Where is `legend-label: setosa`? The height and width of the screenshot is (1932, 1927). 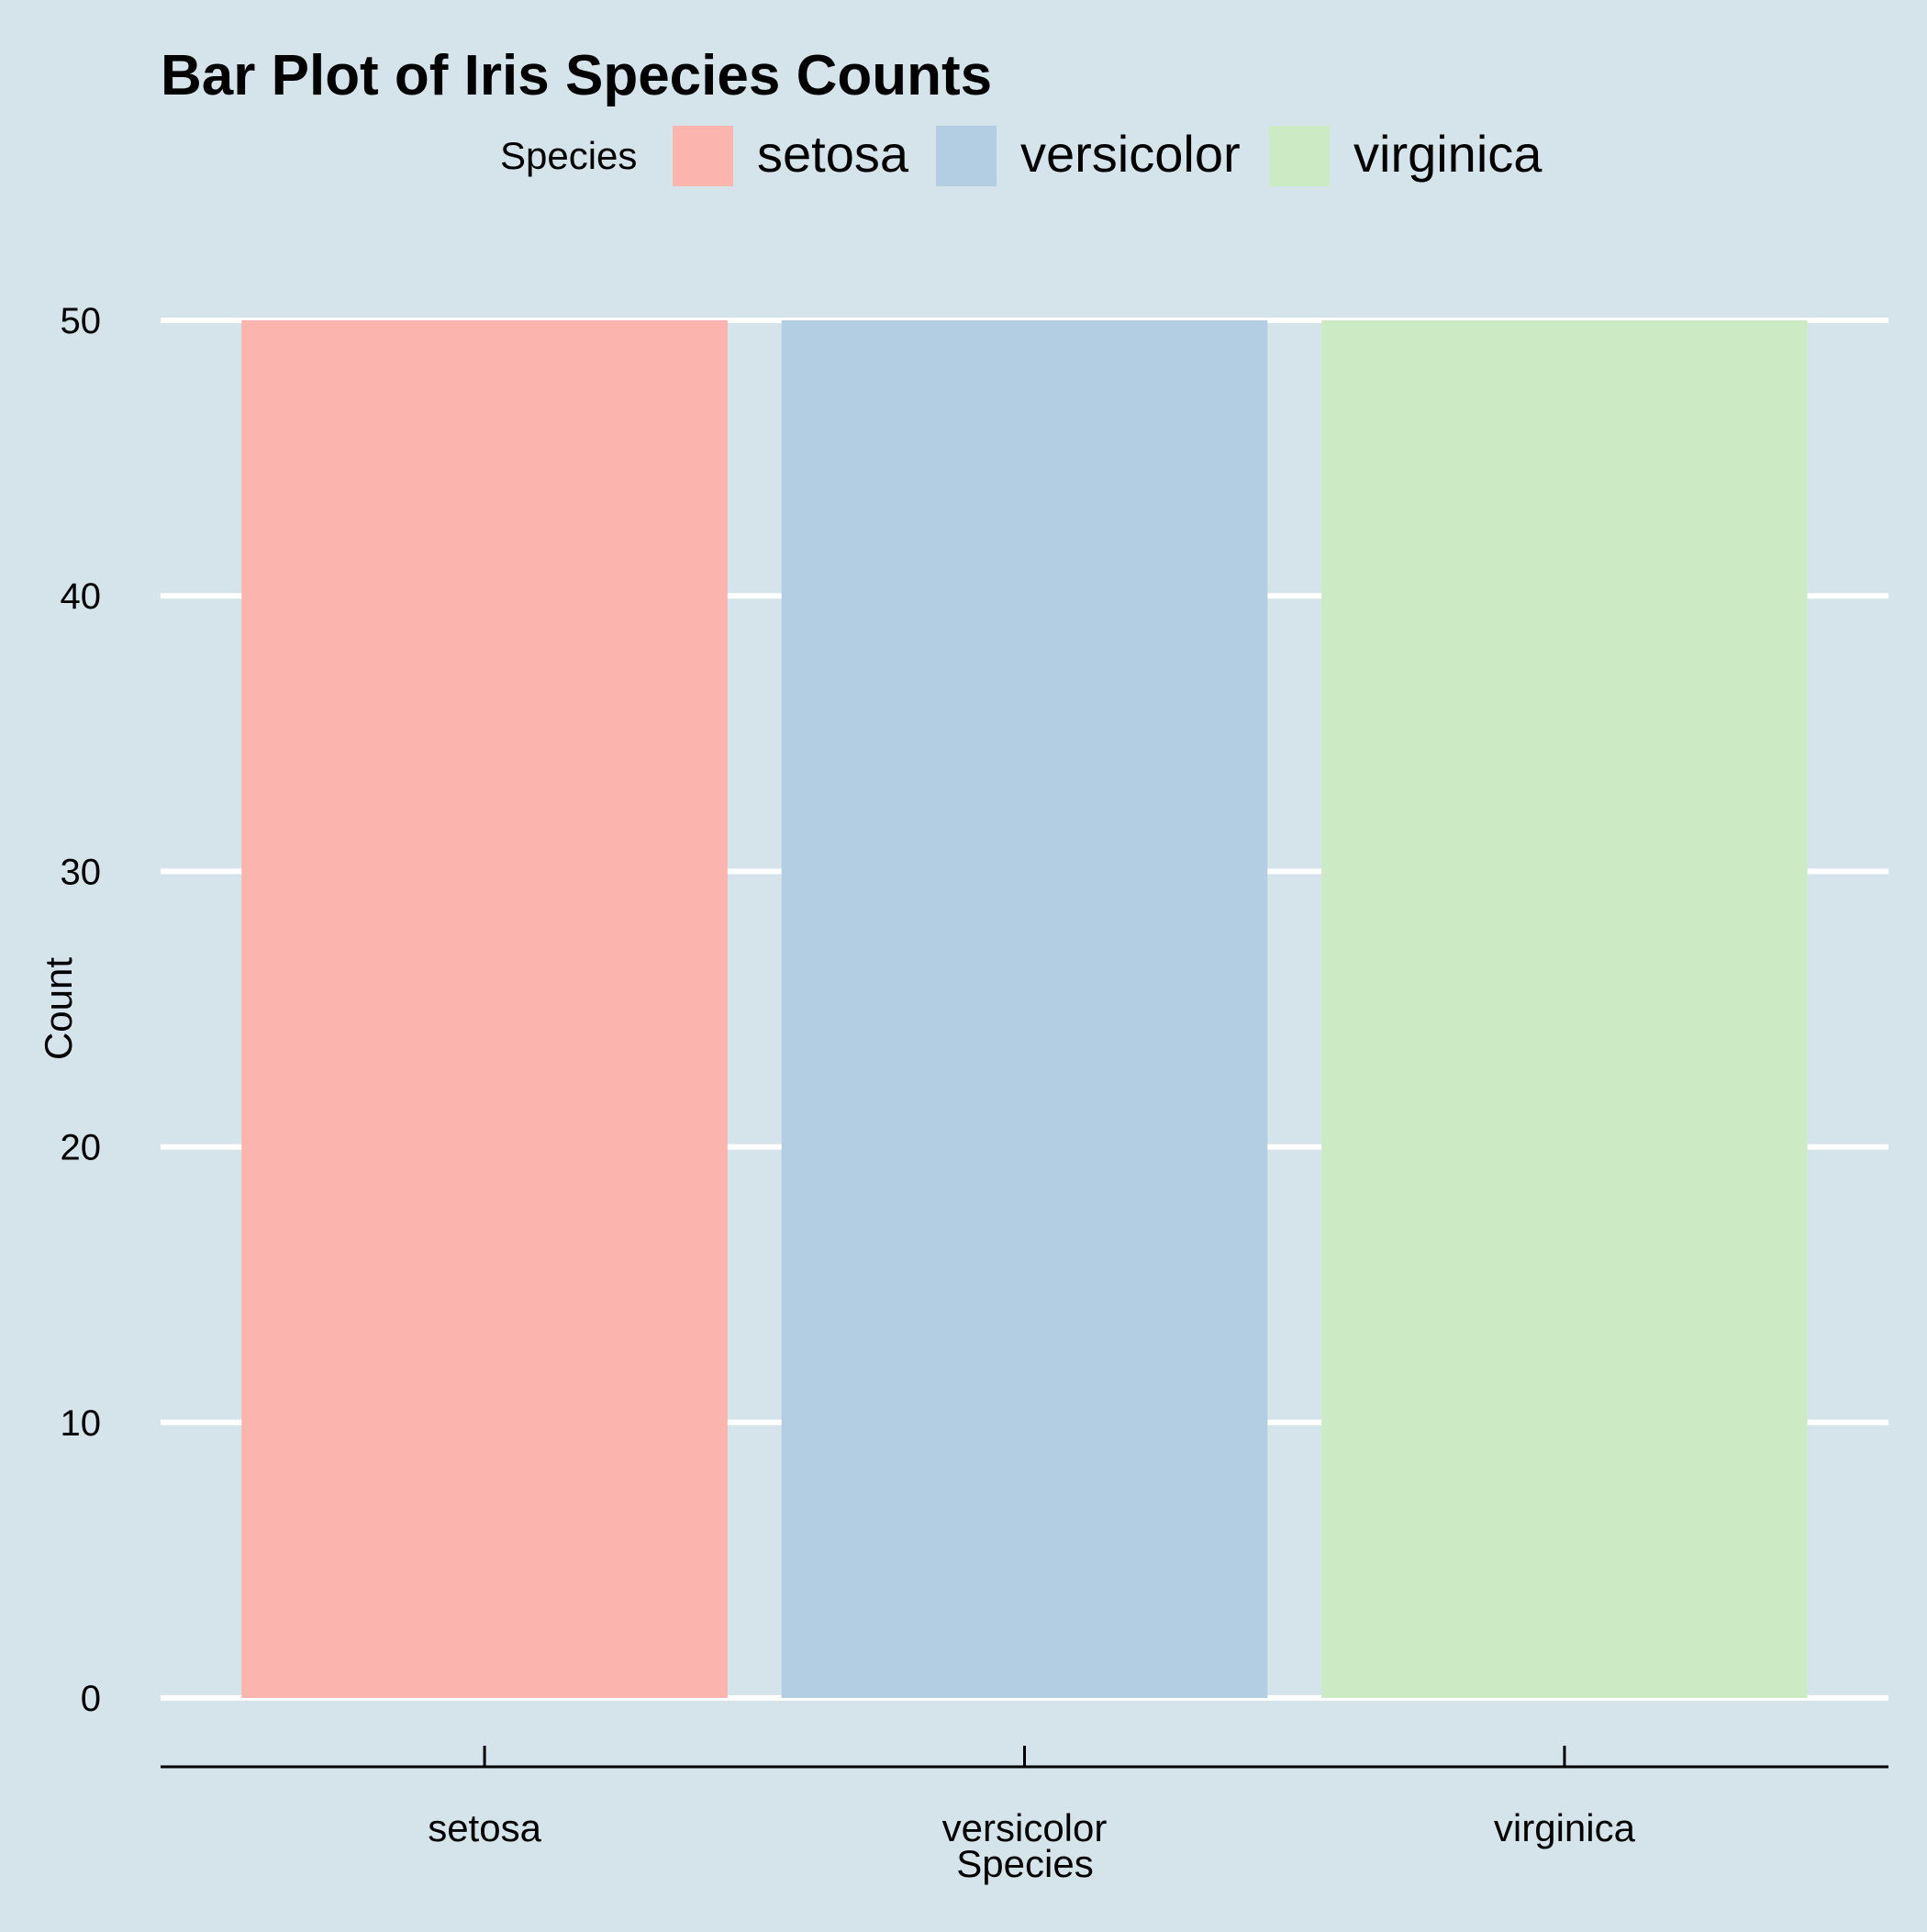
legend-label: setosa is located at coordinates (833, 154).